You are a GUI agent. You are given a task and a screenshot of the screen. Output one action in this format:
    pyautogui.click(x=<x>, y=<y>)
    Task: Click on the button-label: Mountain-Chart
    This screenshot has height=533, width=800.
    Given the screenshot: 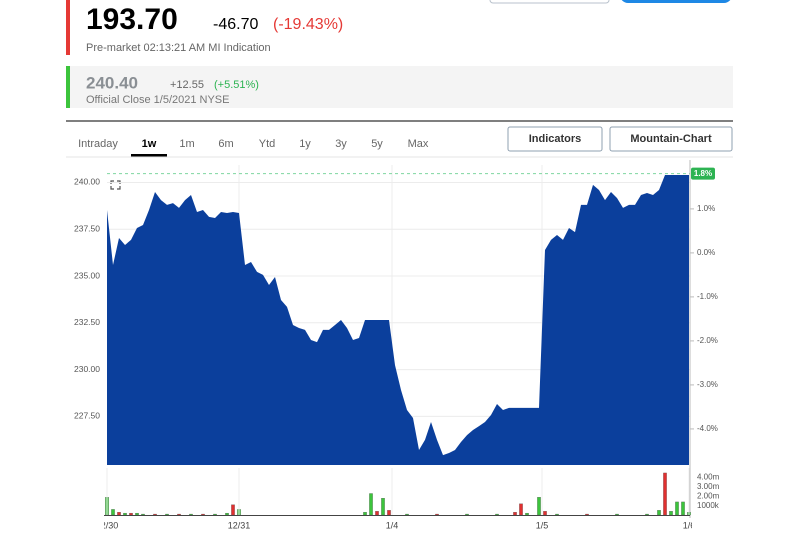 What is the action you would take?
    pyautogui.click(x=671, y=139)
    